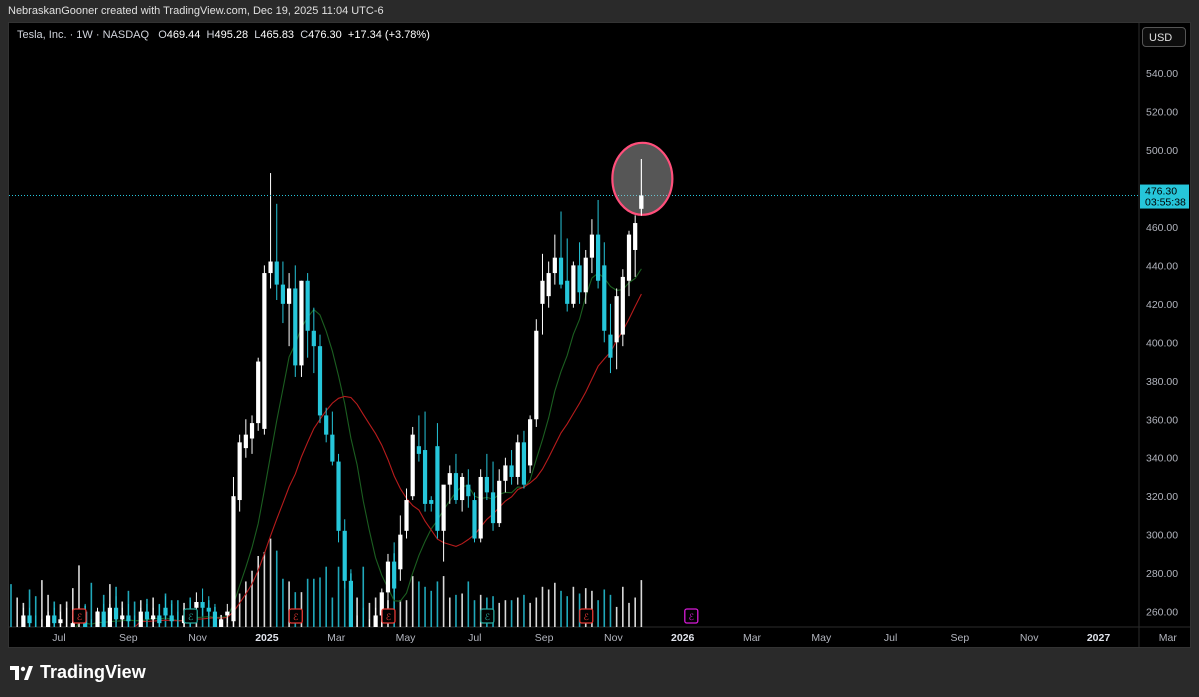 This screenshot has width=1199, height=697. What do you see at coordinates (406, 638) in the screenshot?
I see `x-tick-label: May` at bounding box center [406, 638].